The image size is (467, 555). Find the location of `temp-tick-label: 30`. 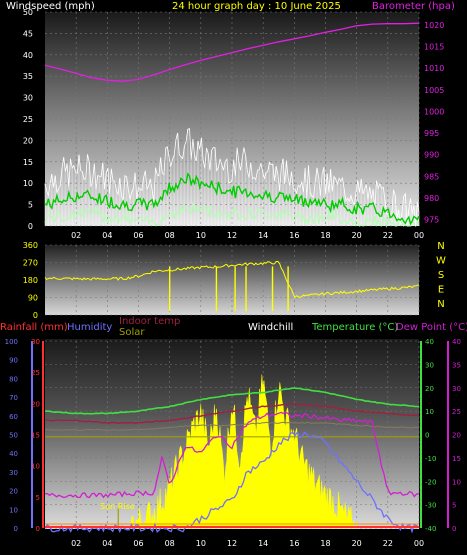

temp-tick-label: 30 is located at coordinates (429, 365).